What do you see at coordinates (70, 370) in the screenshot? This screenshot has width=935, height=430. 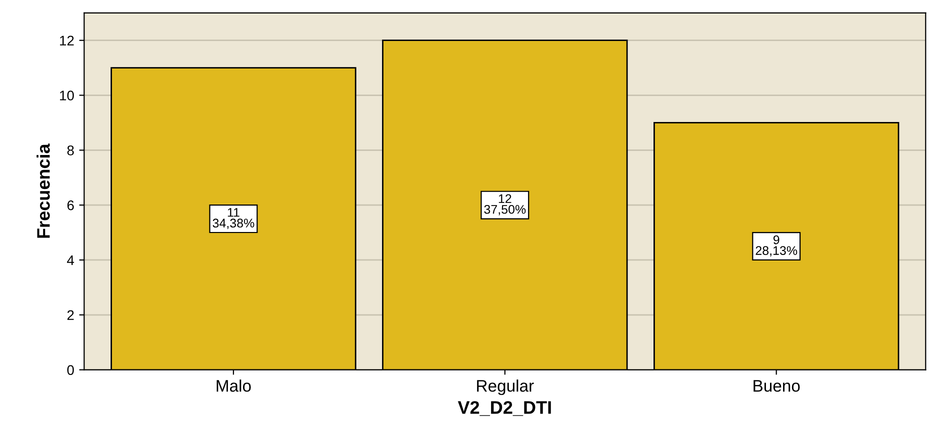 I see `y-tick-label: 0` at bounding box center [70, 370].